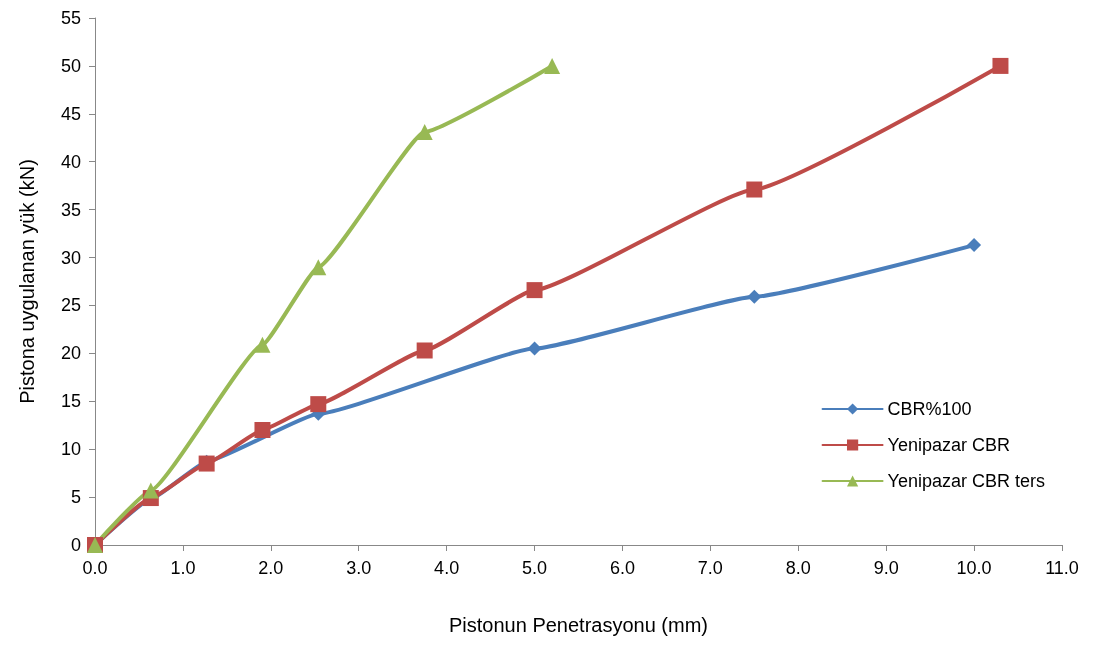  What do you see at coordinates (1062, 568) in the screenshot?
I see `x-tick-label: 11.0` at bounding box center [1062, 568].